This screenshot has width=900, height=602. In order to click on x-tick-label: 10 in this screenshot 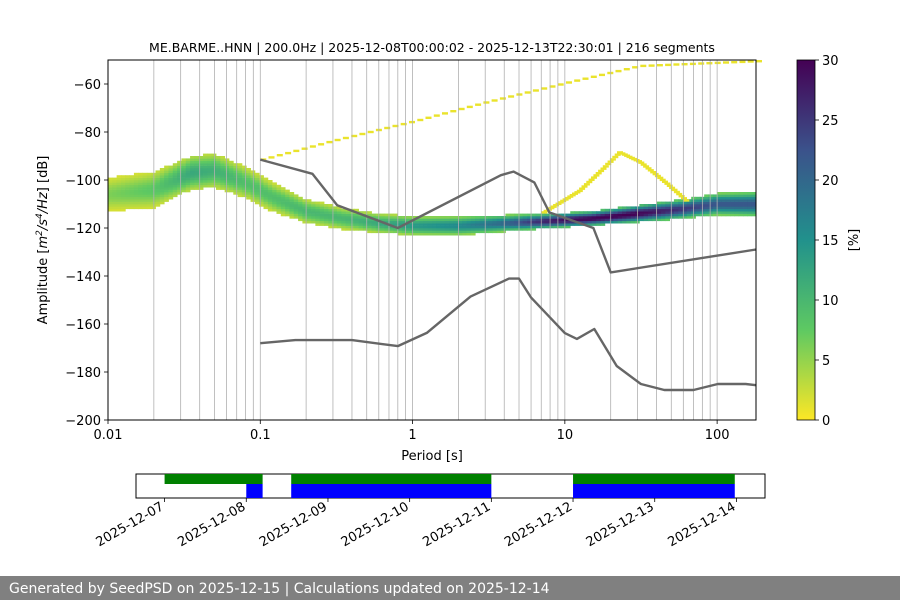, I will do `click(565, 435)`.